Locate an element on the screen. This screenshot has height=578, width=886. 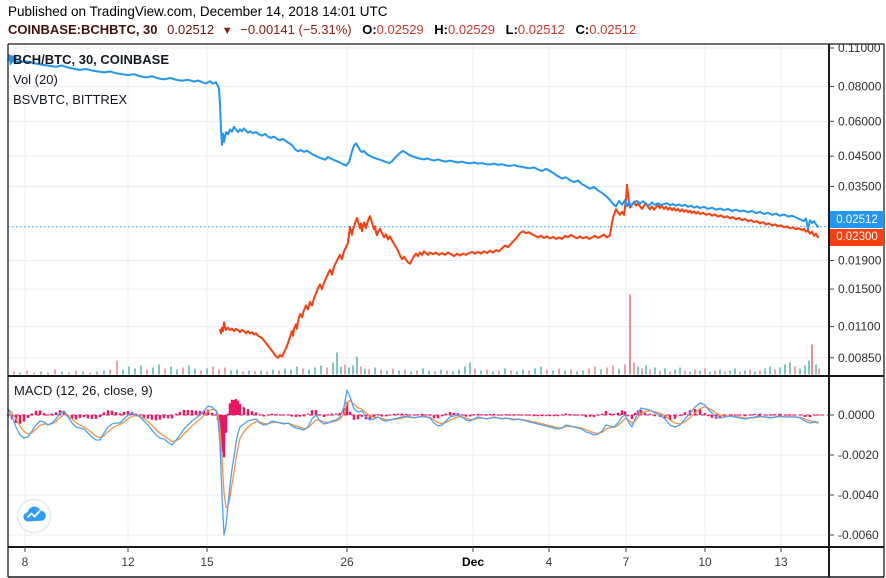
high-value: 0.02529 is located at coordinates (472, 29).